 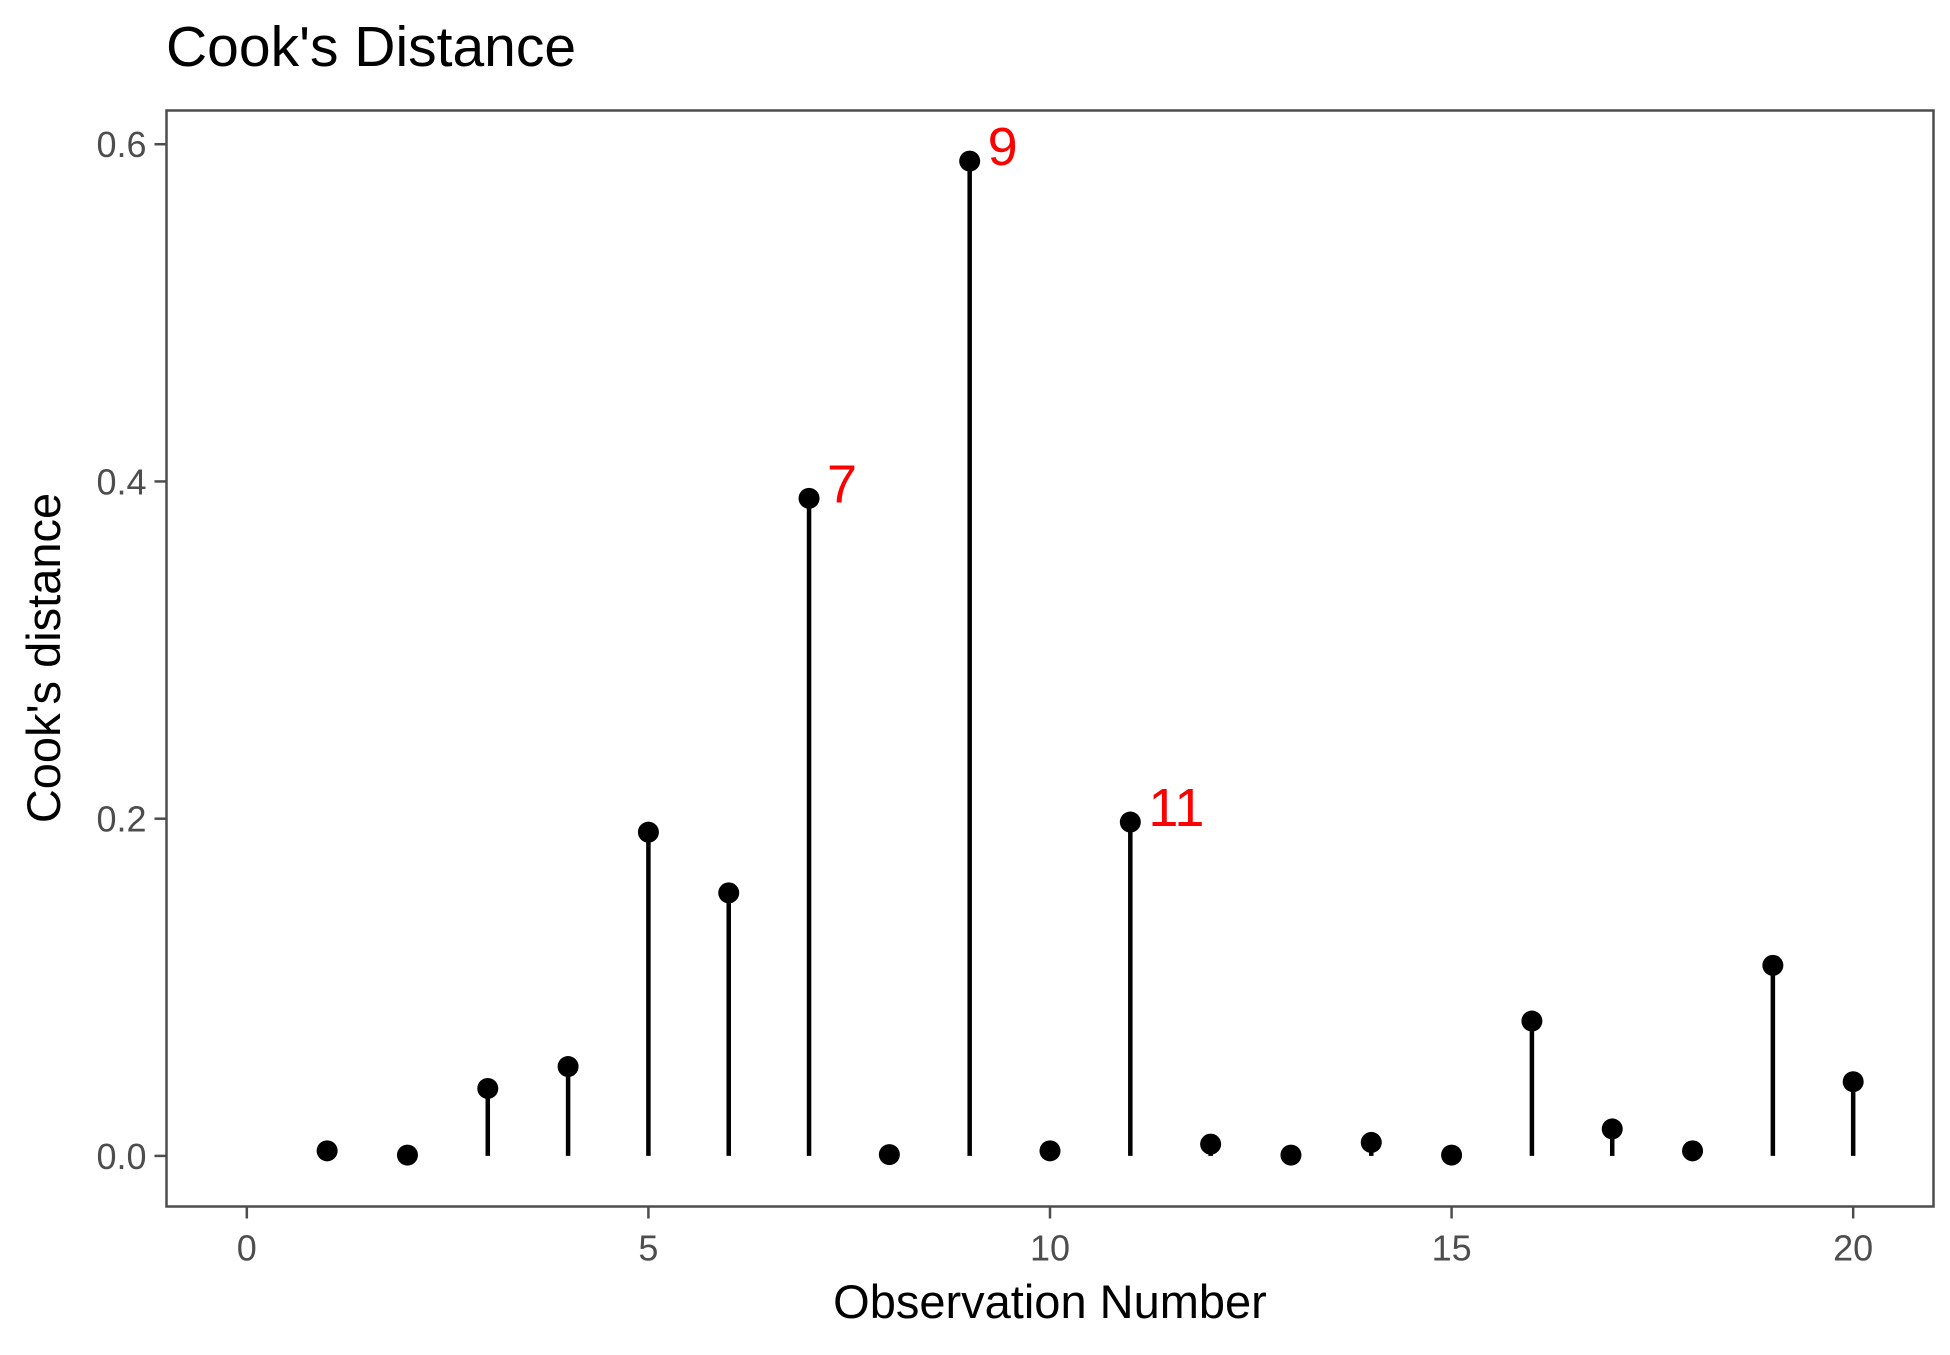 I want to click on y-tick-label: 0.4, so click(x=121, y=481).